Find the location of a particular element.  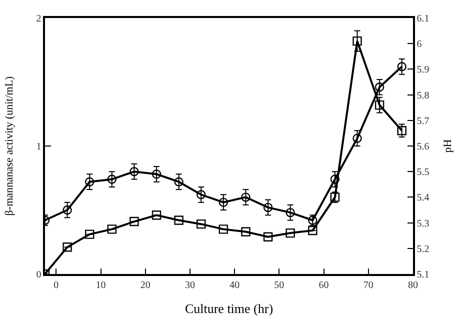

y-tick-label: 0 is located at coordinates (39, 275).